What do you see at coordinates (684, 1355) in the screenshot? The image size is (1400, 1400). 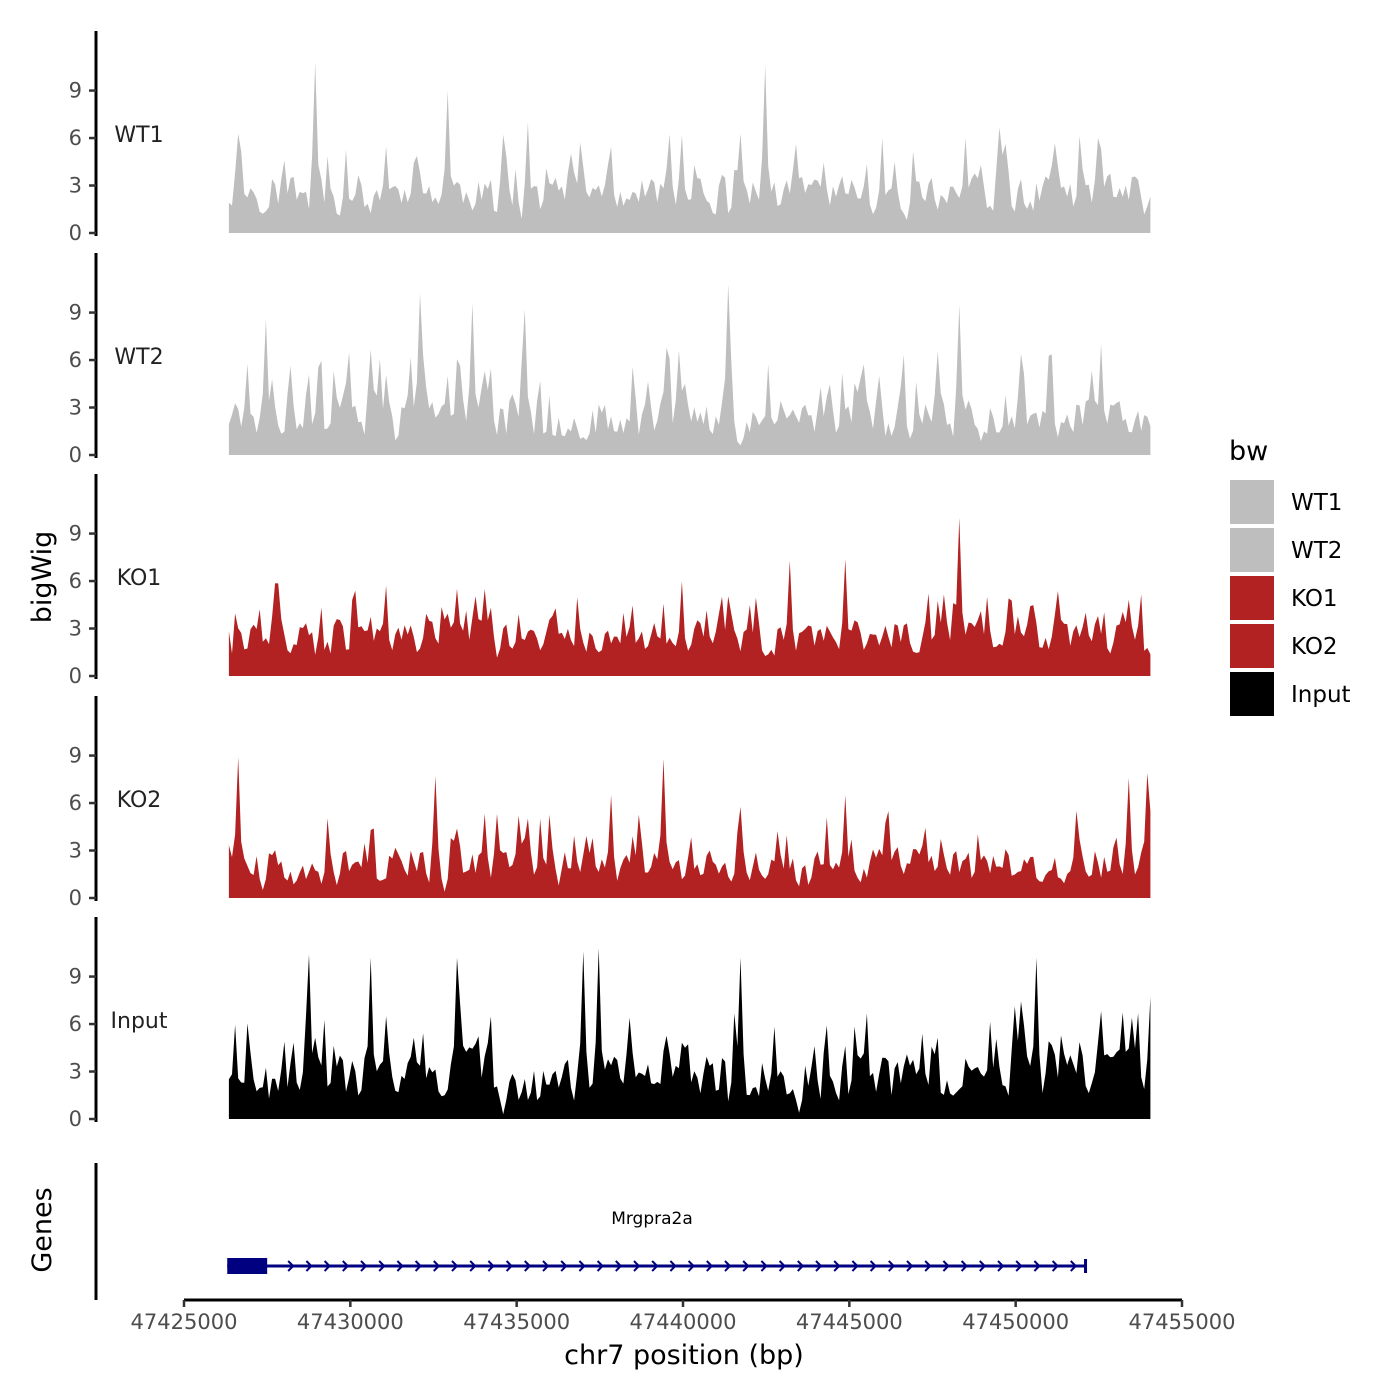 I see `x-axis-title: chr7 position (bp)` at bounding box center [684, 1355].